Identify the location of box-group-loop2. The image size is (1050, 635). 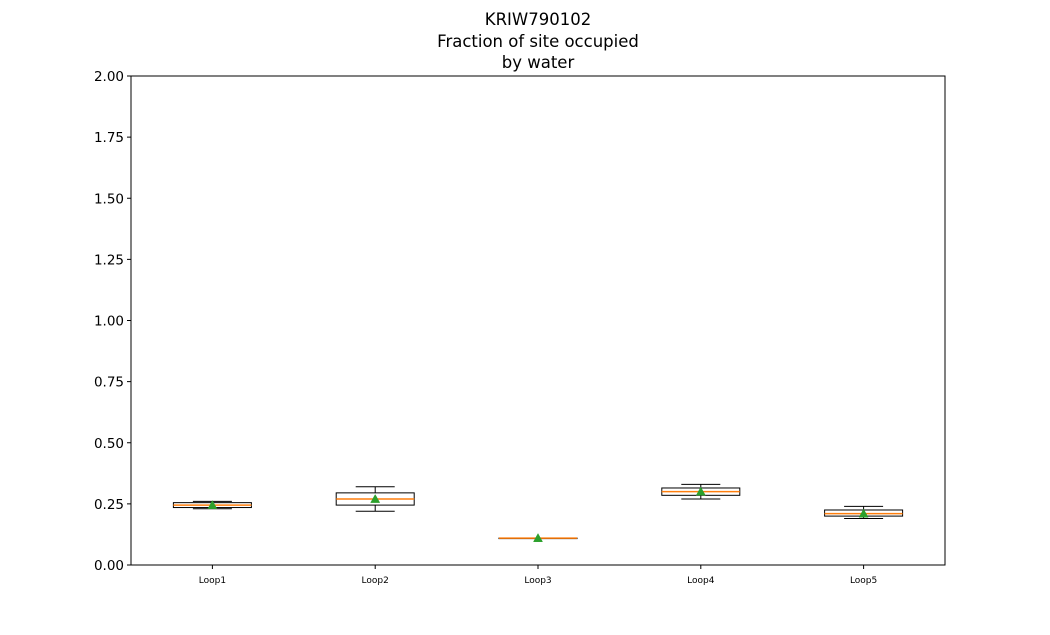
(375, 499).